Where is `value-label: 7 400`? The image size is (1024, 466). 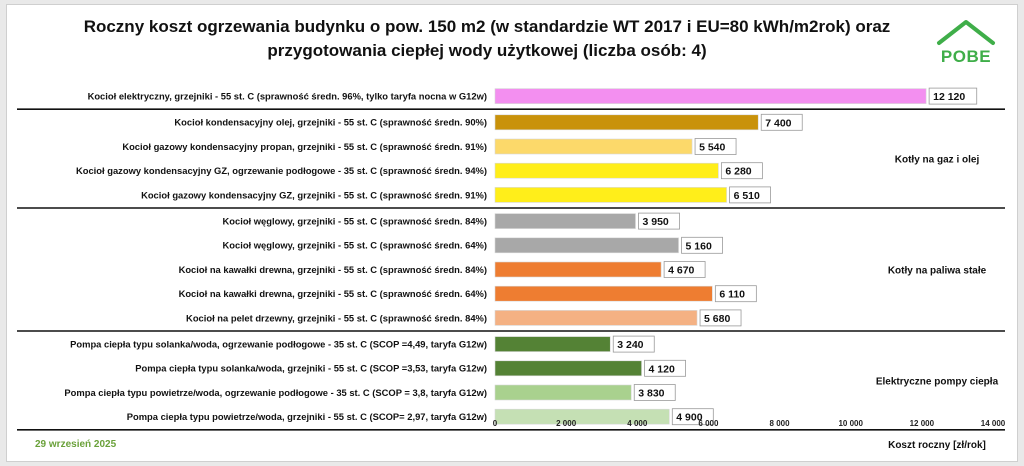 value-label: 7 400 is located at coordinates (778, 123).